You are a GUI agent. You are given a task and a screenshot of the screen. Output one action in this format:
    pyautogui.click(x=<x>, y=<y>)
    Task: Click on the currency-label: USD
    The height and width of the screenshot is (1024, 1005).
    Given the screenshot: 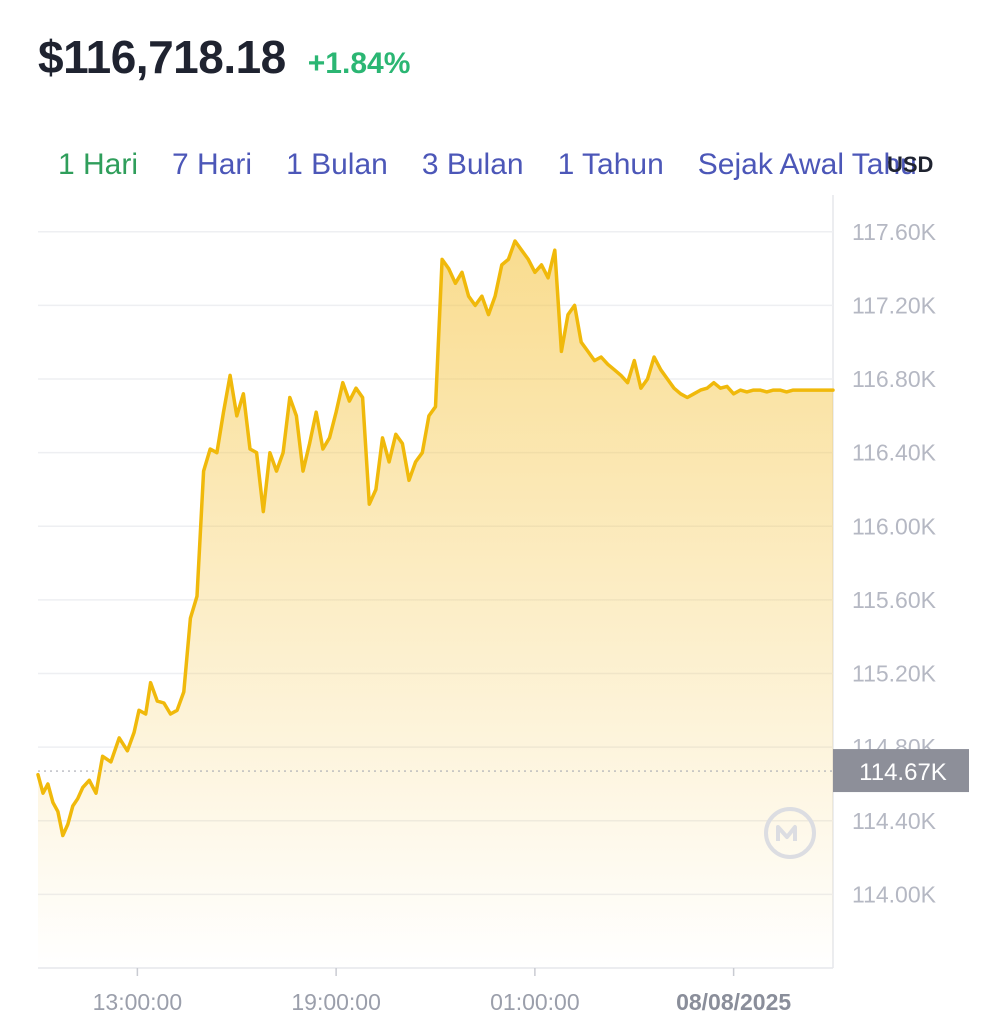 What is the action you would take?
    pyautogui.click(x=910, y=164)
    